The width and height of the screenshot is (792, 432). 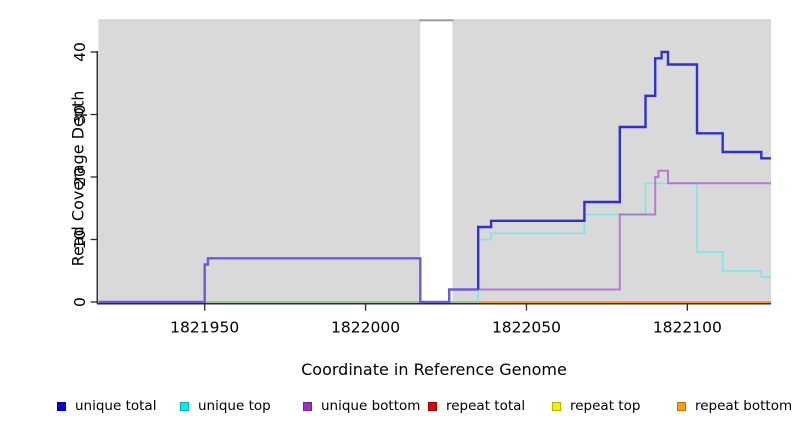 I want to click on legend-label: repeat top, so click(x=605, y=406).